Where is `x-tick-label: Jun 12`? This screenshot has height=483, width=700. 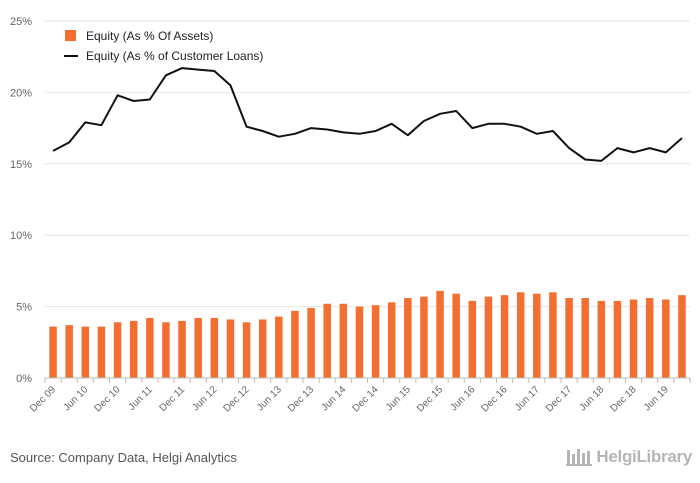
x-tick-label: Jun 12 is located at coordinates (204, 398).